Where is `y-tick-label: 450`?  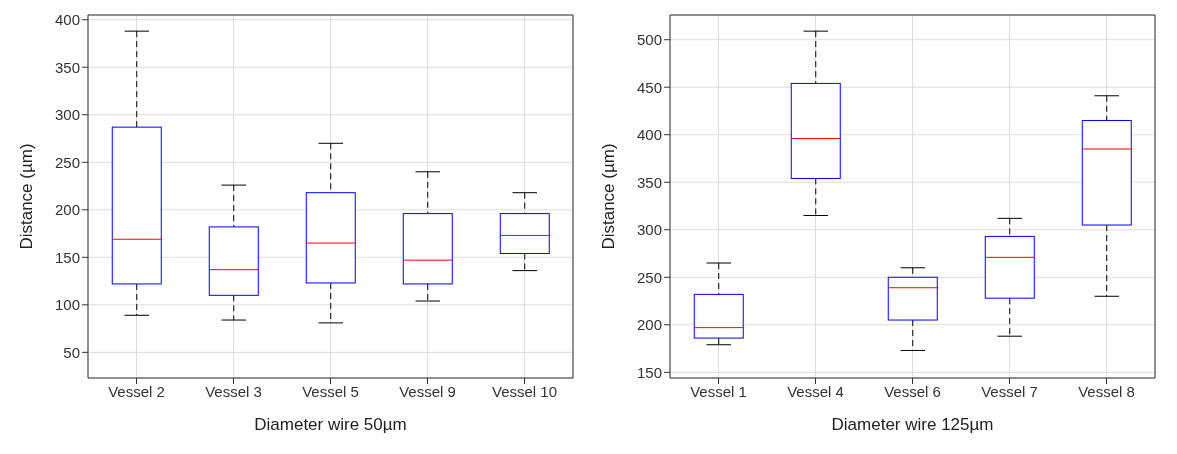
y-tick-label: 450 is located at coordinates (649, 87).